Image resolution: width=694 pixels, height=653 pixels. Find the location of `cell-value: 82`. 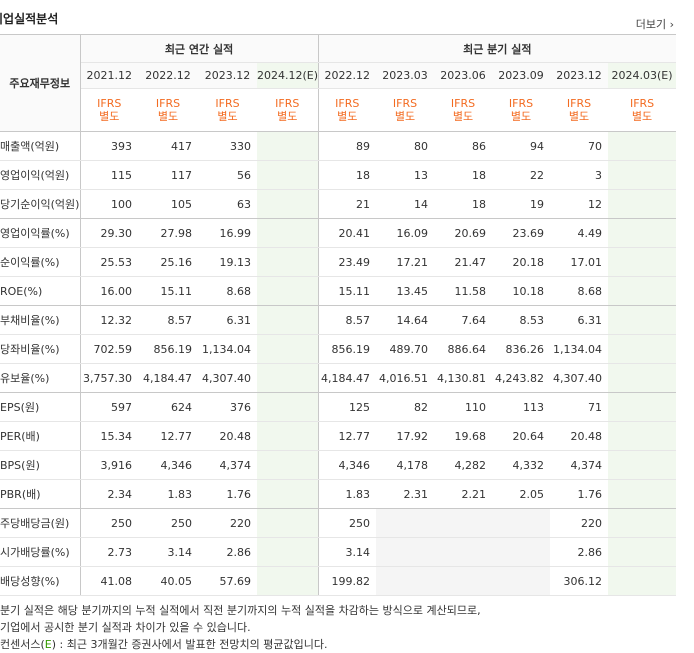

cell-value: 82 is located at coordinates (405, 407).